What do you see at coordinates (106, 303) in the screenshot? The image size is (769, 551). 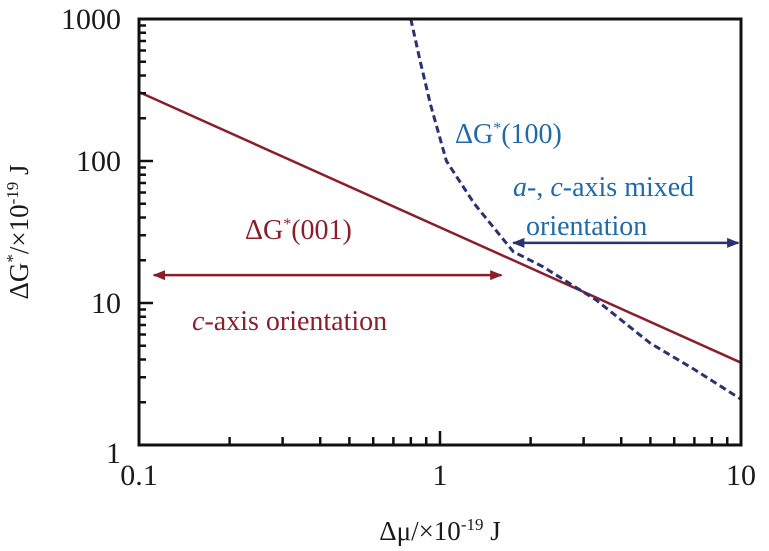 I see `y-tick-label: 10` at bounding box center [106, 303].